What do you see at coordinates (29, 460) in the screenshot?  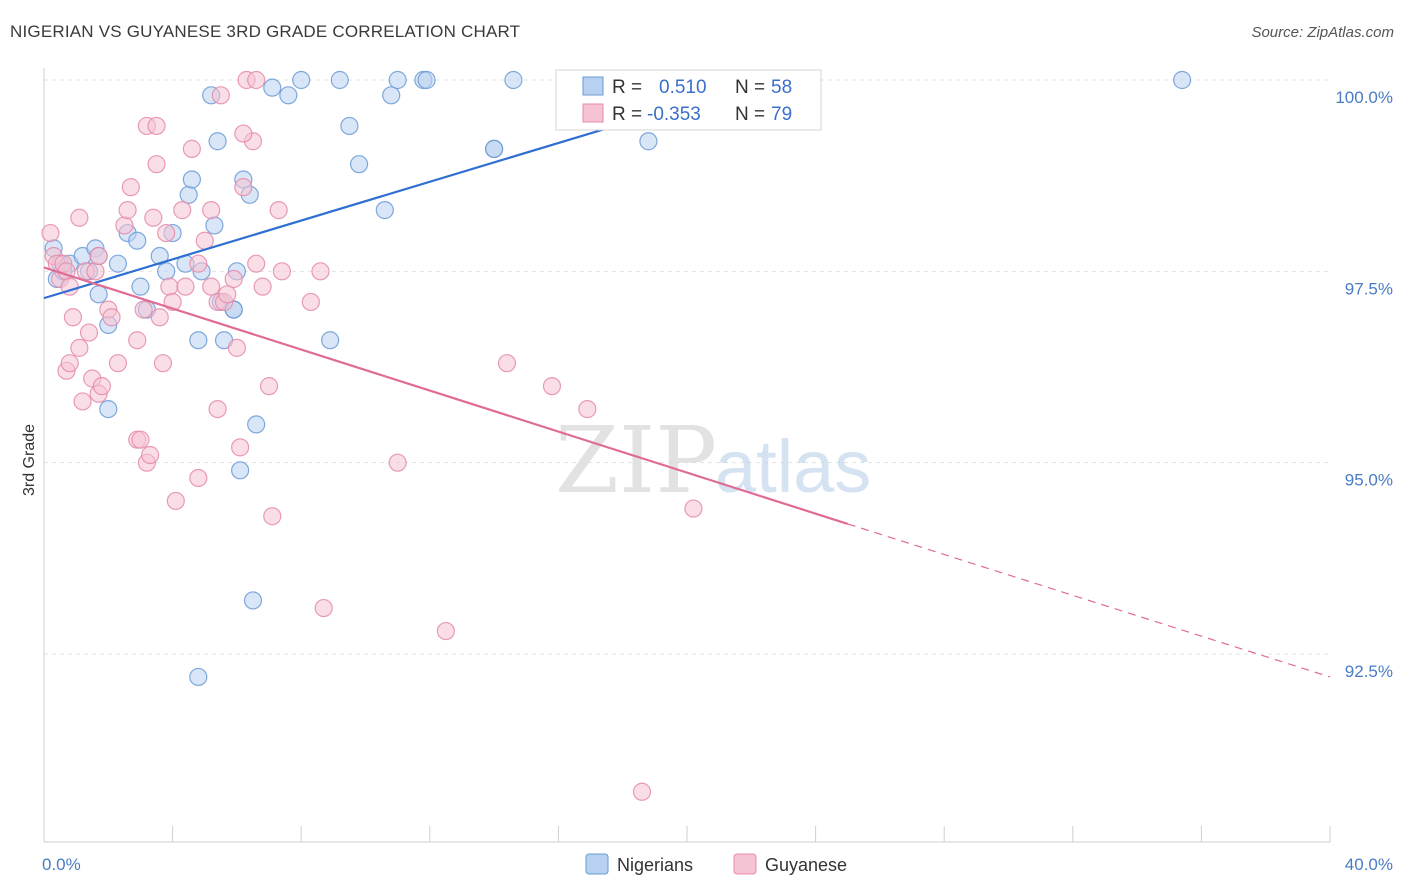 I see `y-axis-title: 3rd Grade` at bounding box center [29, 460].